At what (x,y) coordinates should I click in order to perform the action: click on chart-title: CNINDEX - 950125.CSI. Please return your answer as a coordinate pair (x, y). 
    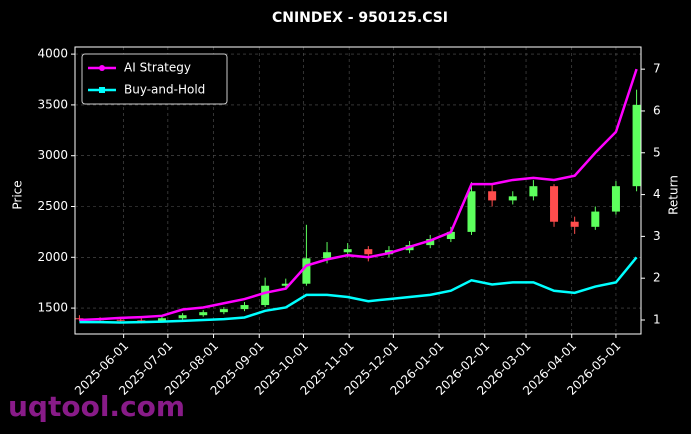
    Looking at the image, I should click on (360, 18).